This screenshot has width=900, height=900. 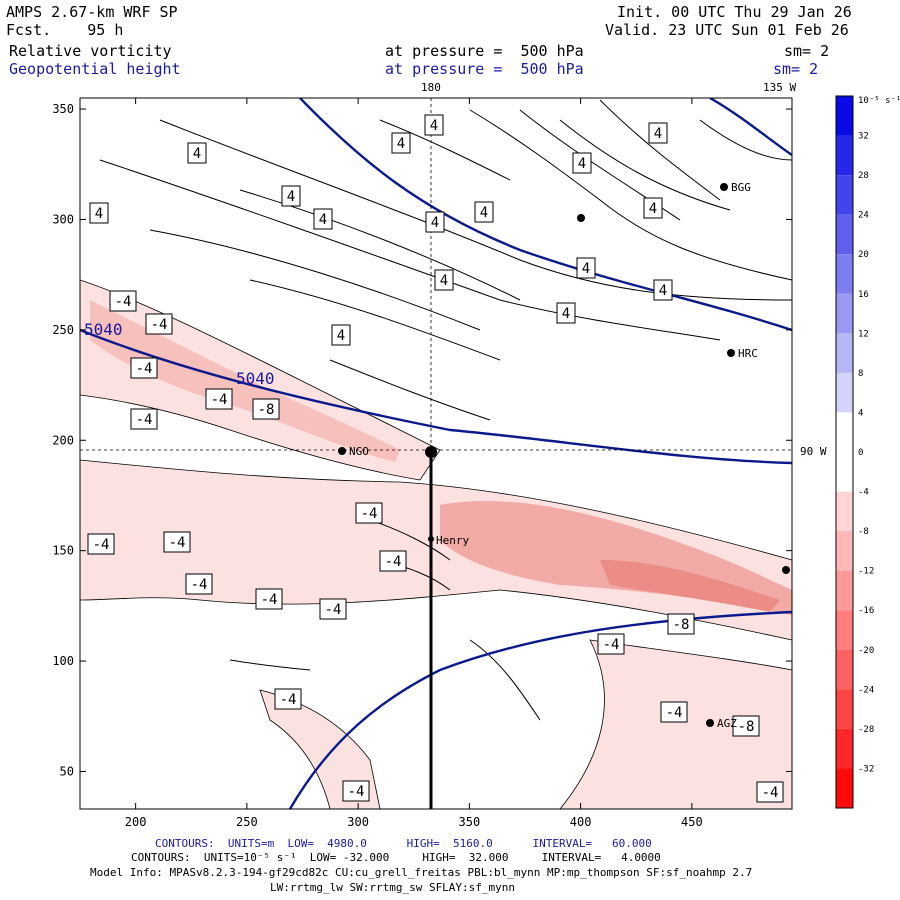 I want to click on station-dot, so click(x=581, y=218).